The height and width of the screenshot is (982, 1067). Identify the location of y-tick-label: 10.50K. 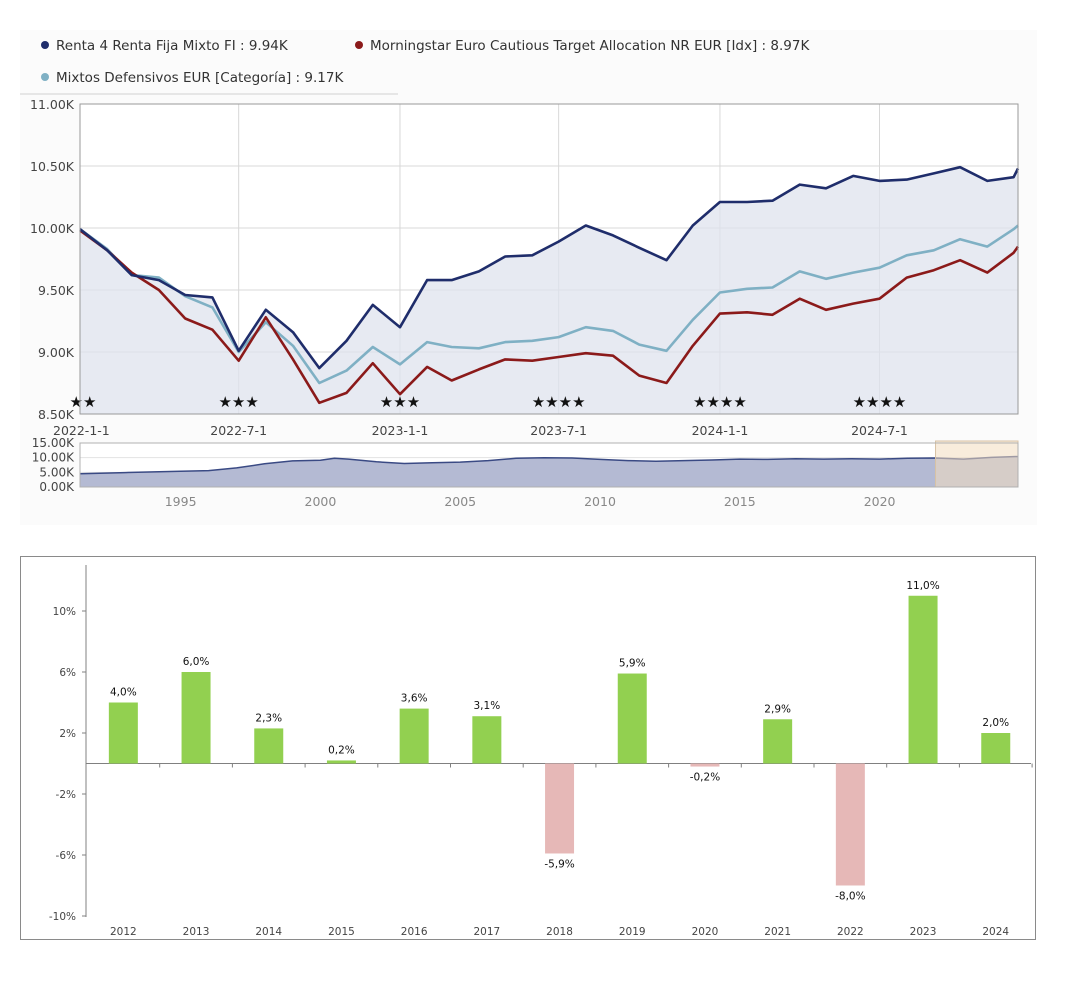
(52, 166).